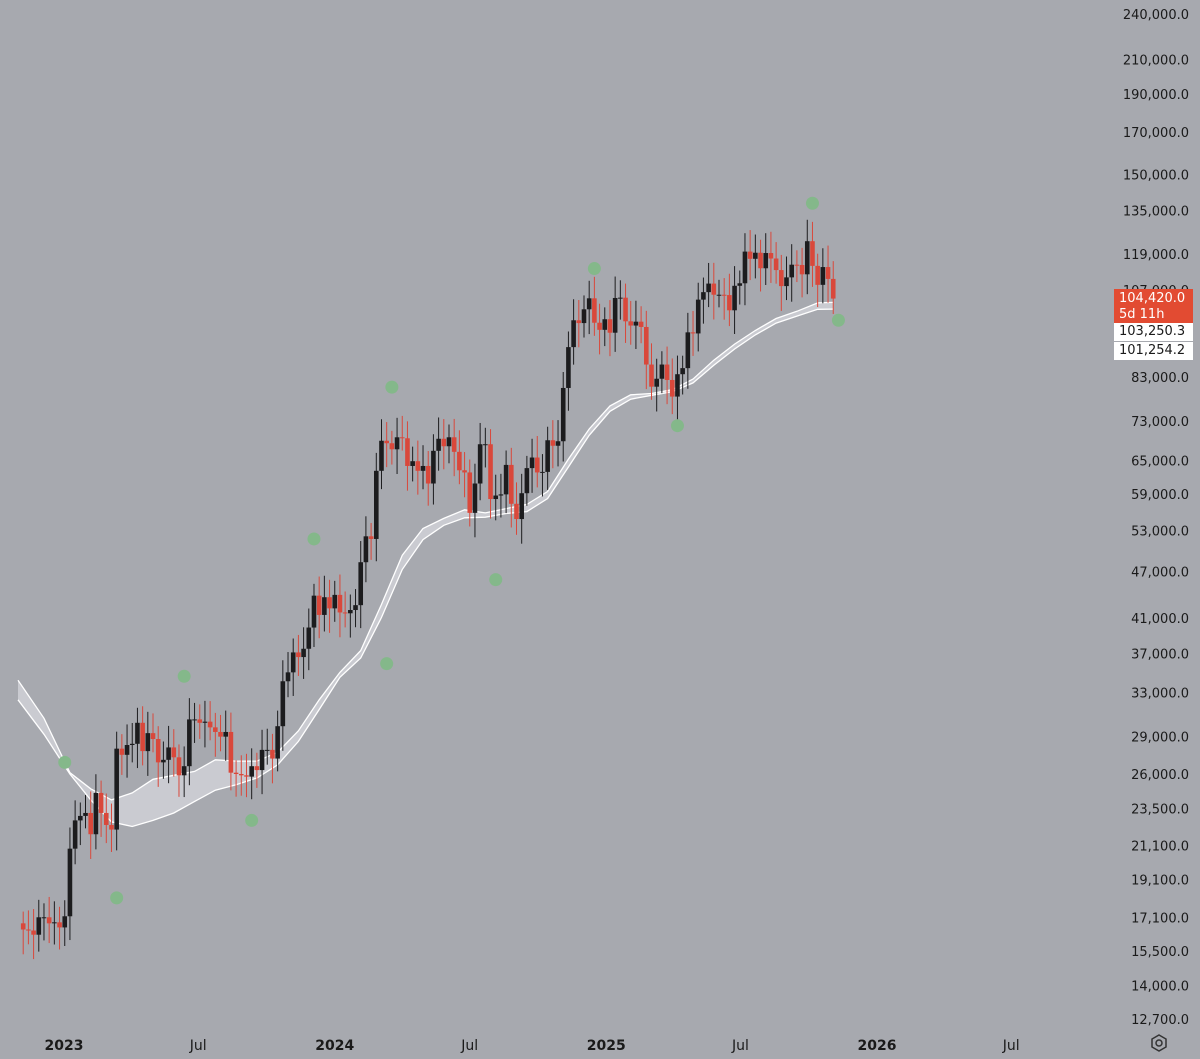  Describe the element at coordinates (1160, 918) in the screenshot. I see `y-tick-label: 17,100.0` at that location.